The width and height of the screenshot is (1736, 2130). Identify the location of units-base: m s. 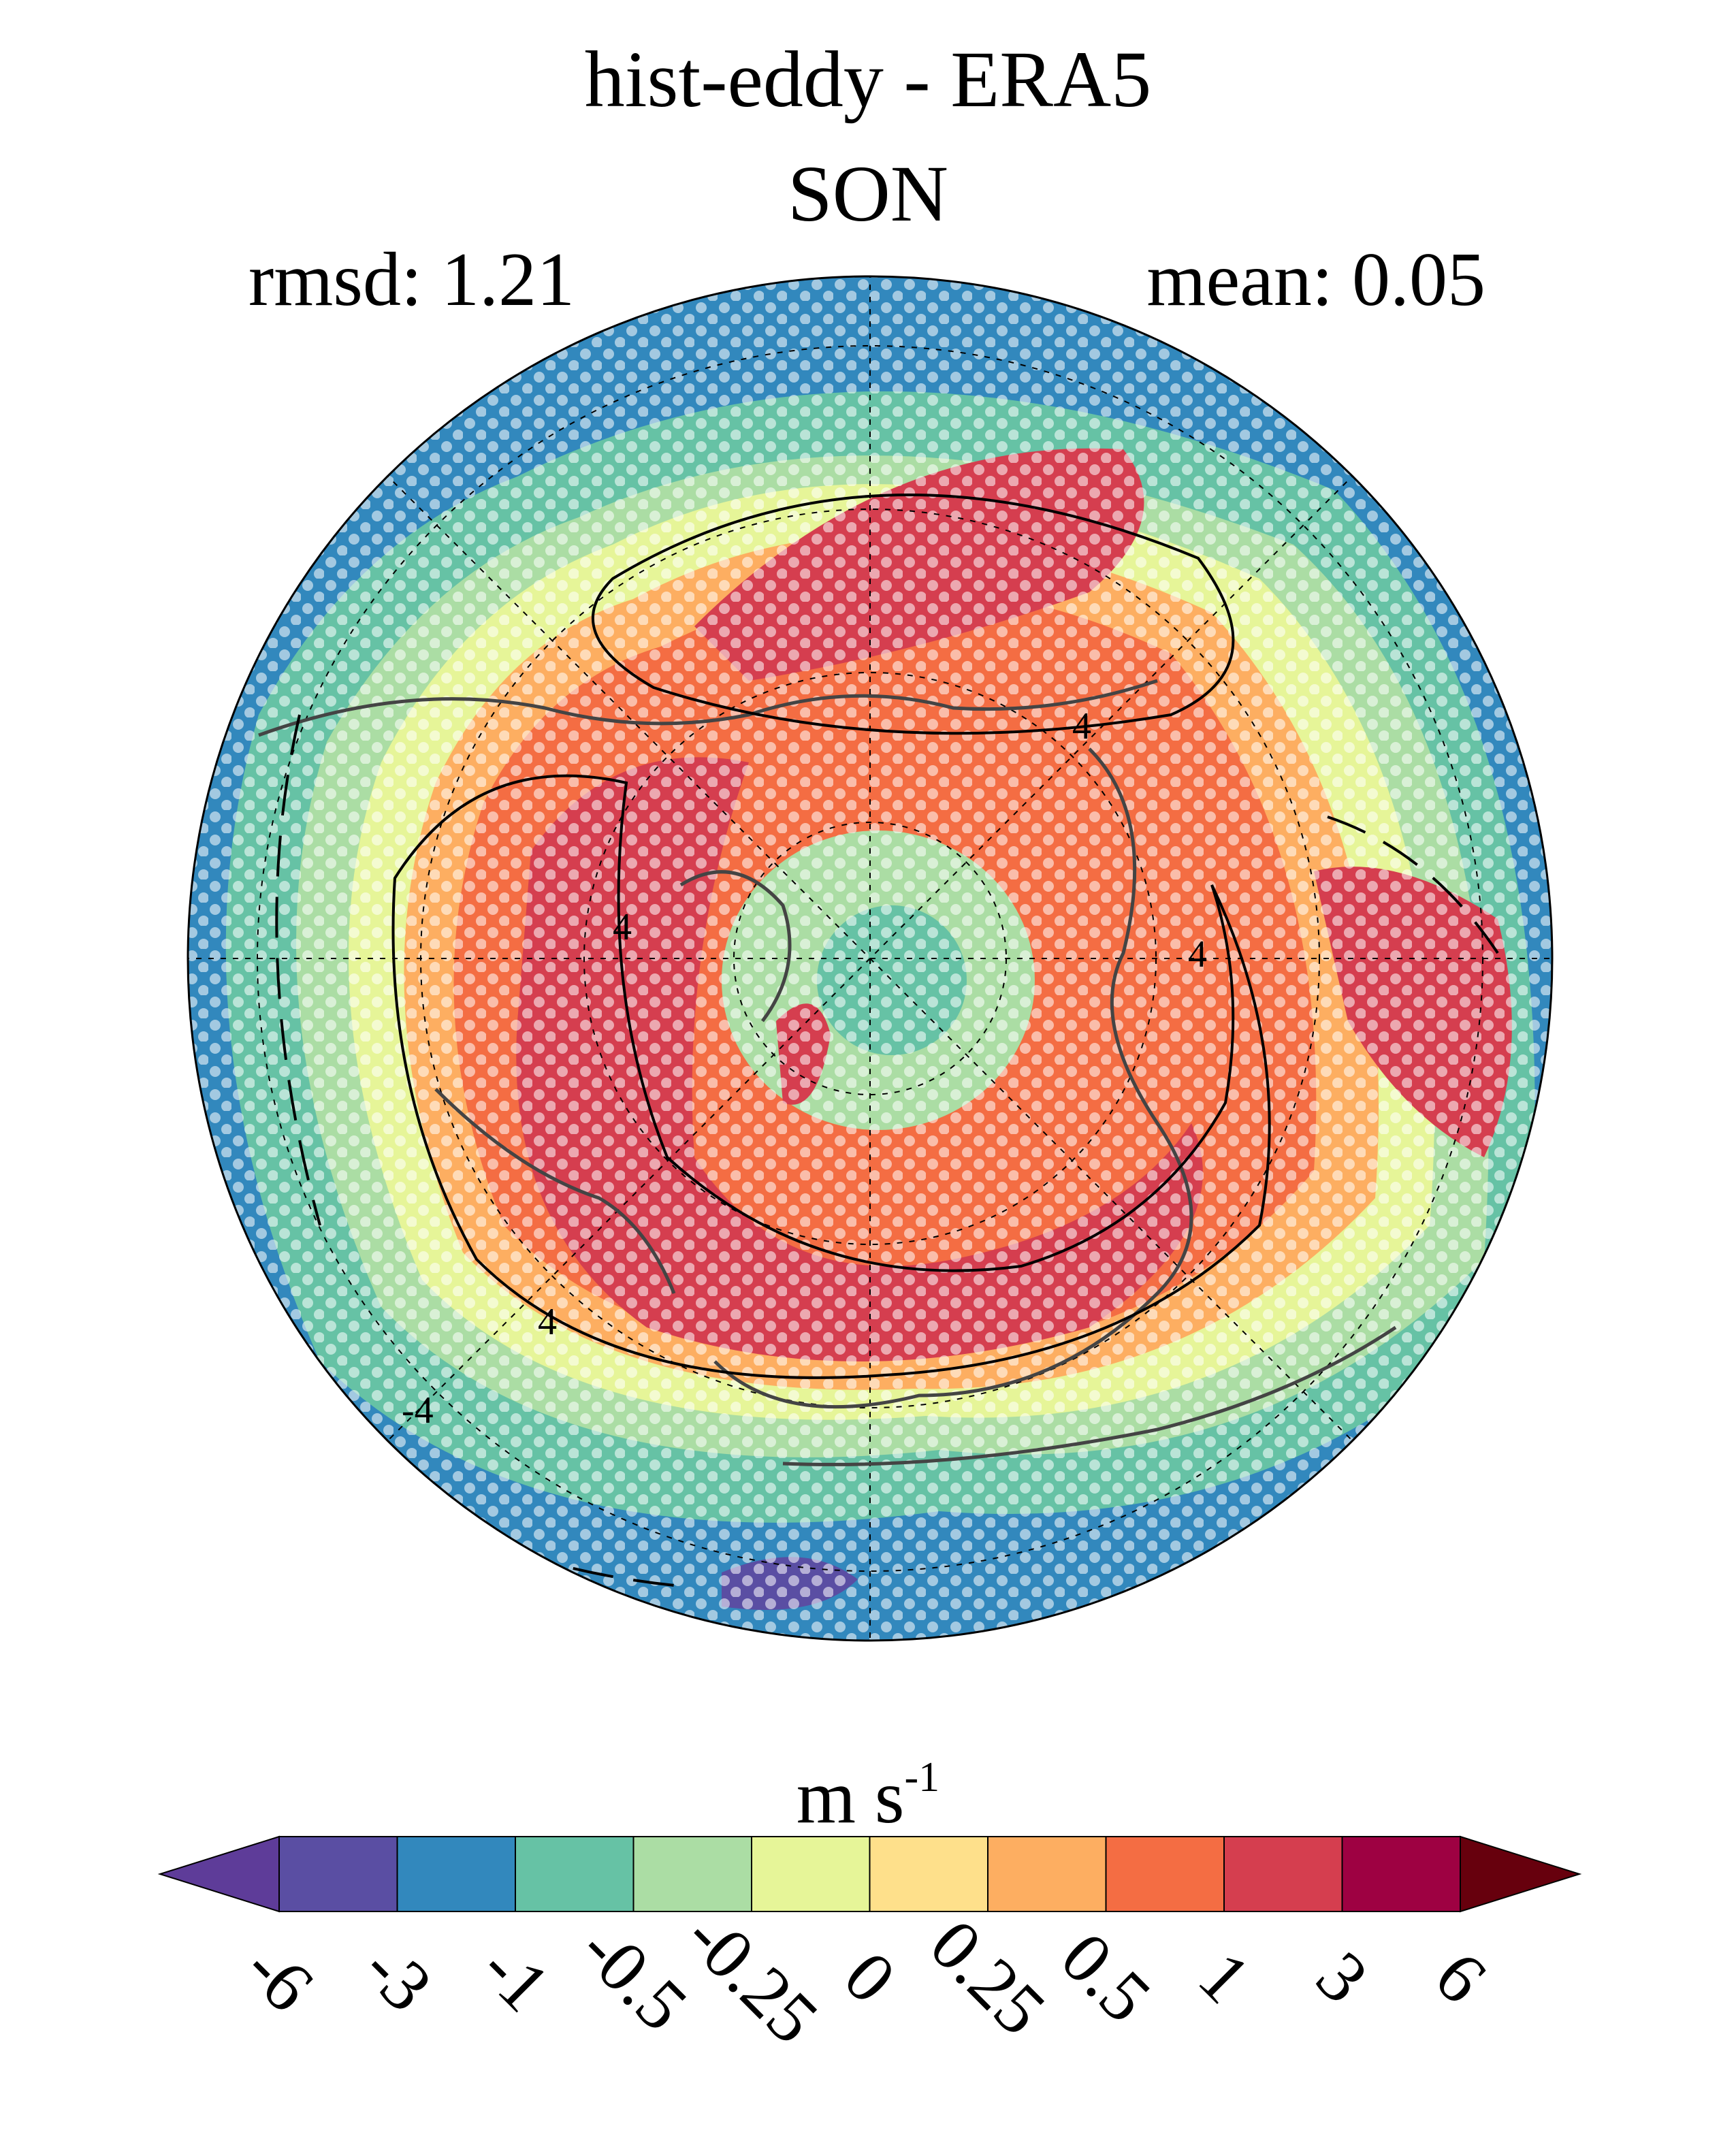
(850, 1797).